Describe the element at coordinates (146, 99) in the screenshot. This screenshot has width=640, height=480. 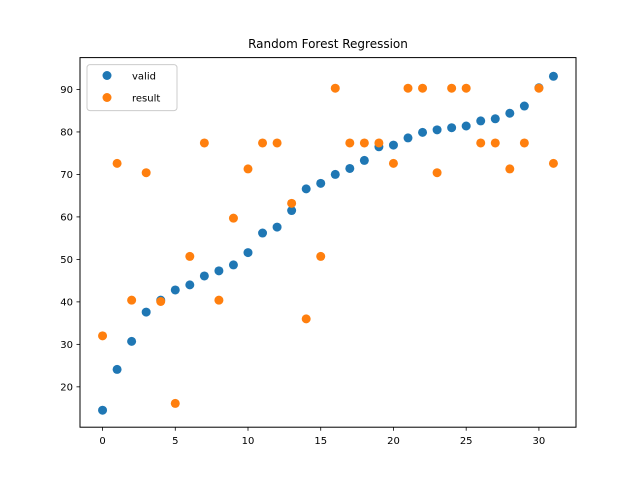
I see `legend-label-result: result` at that location.